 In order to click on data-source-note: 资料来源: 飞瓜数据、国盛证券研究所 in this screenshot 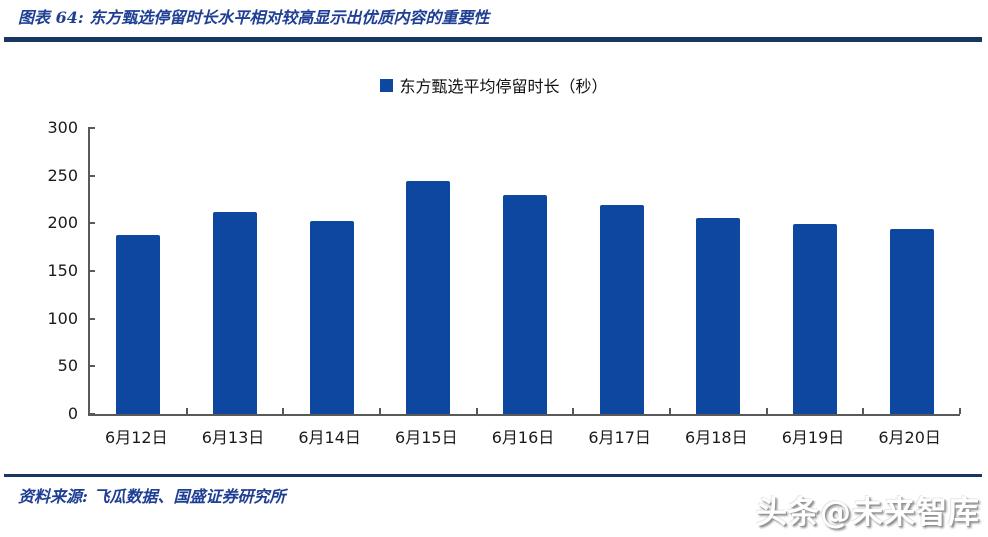, I will do `click(152, 496)`.